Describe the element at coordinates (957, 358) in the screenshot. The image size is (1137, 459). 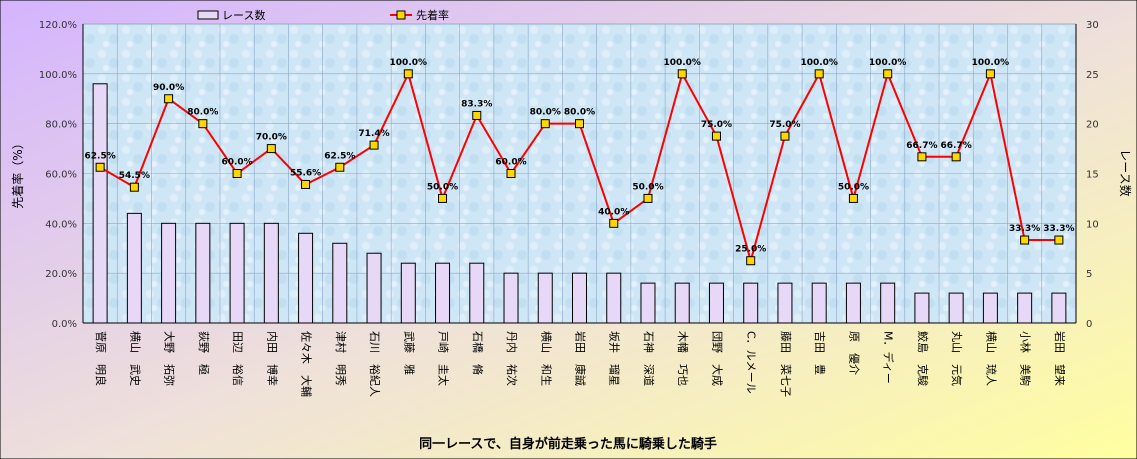
I see `category-label: 丸山 元気` at that location.